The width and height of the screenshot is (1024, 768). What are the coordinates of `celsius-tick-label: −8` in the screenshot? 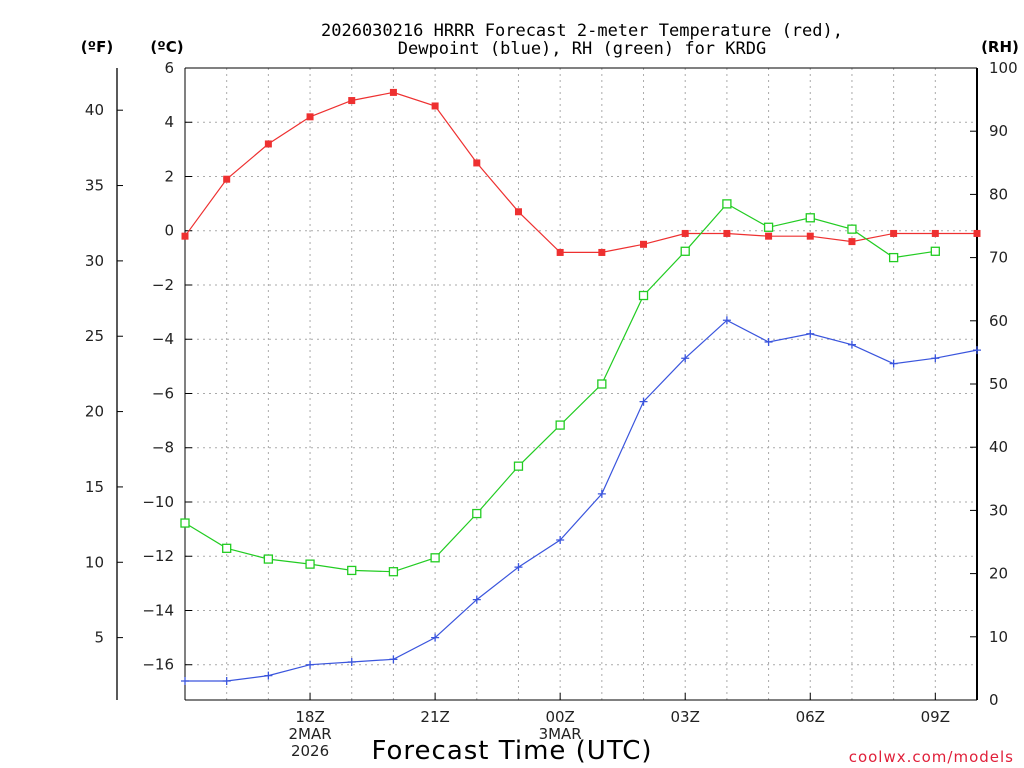 It's located at (163, 448).